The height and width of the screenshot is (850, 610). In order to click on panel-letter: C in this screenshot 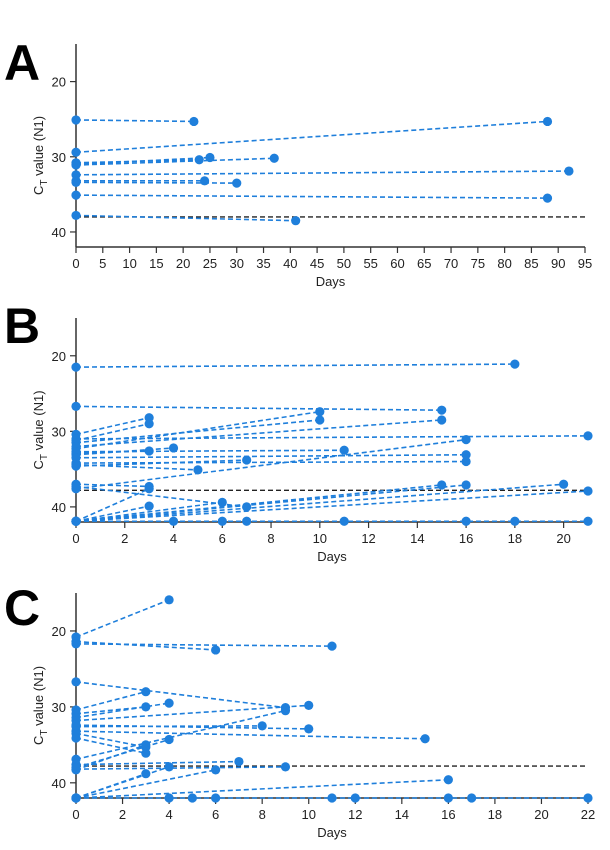, I will do `click(22, 608)`.